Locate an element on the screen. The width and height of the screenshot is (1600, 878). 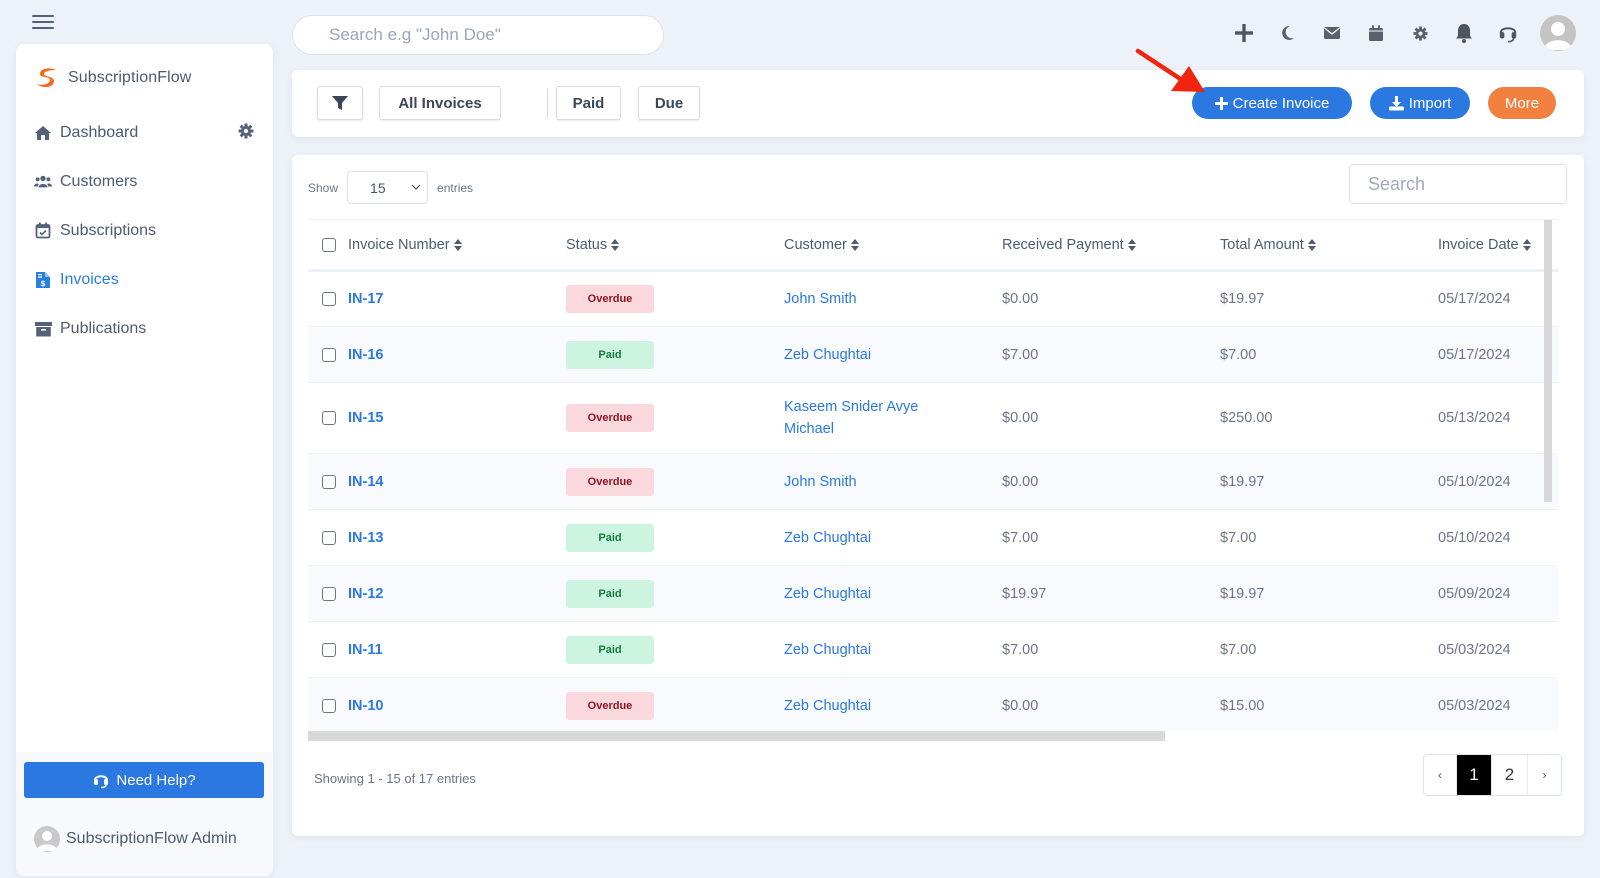
invoice-number-link: IN-14 is located at coordinates (366, 481).